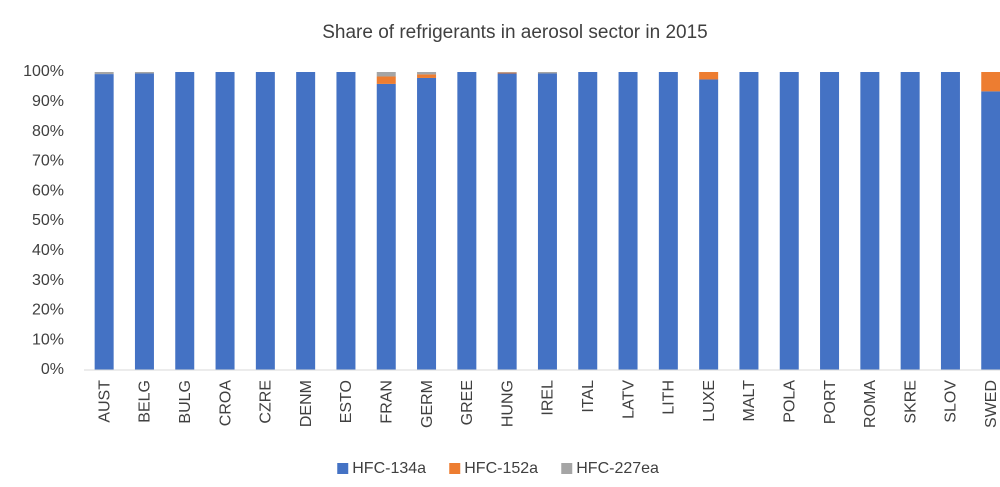  What do you see at coordinates (48, 101) in the screenshot?
I see `y-tick-label: 90%` at bounding box center [48, 101].